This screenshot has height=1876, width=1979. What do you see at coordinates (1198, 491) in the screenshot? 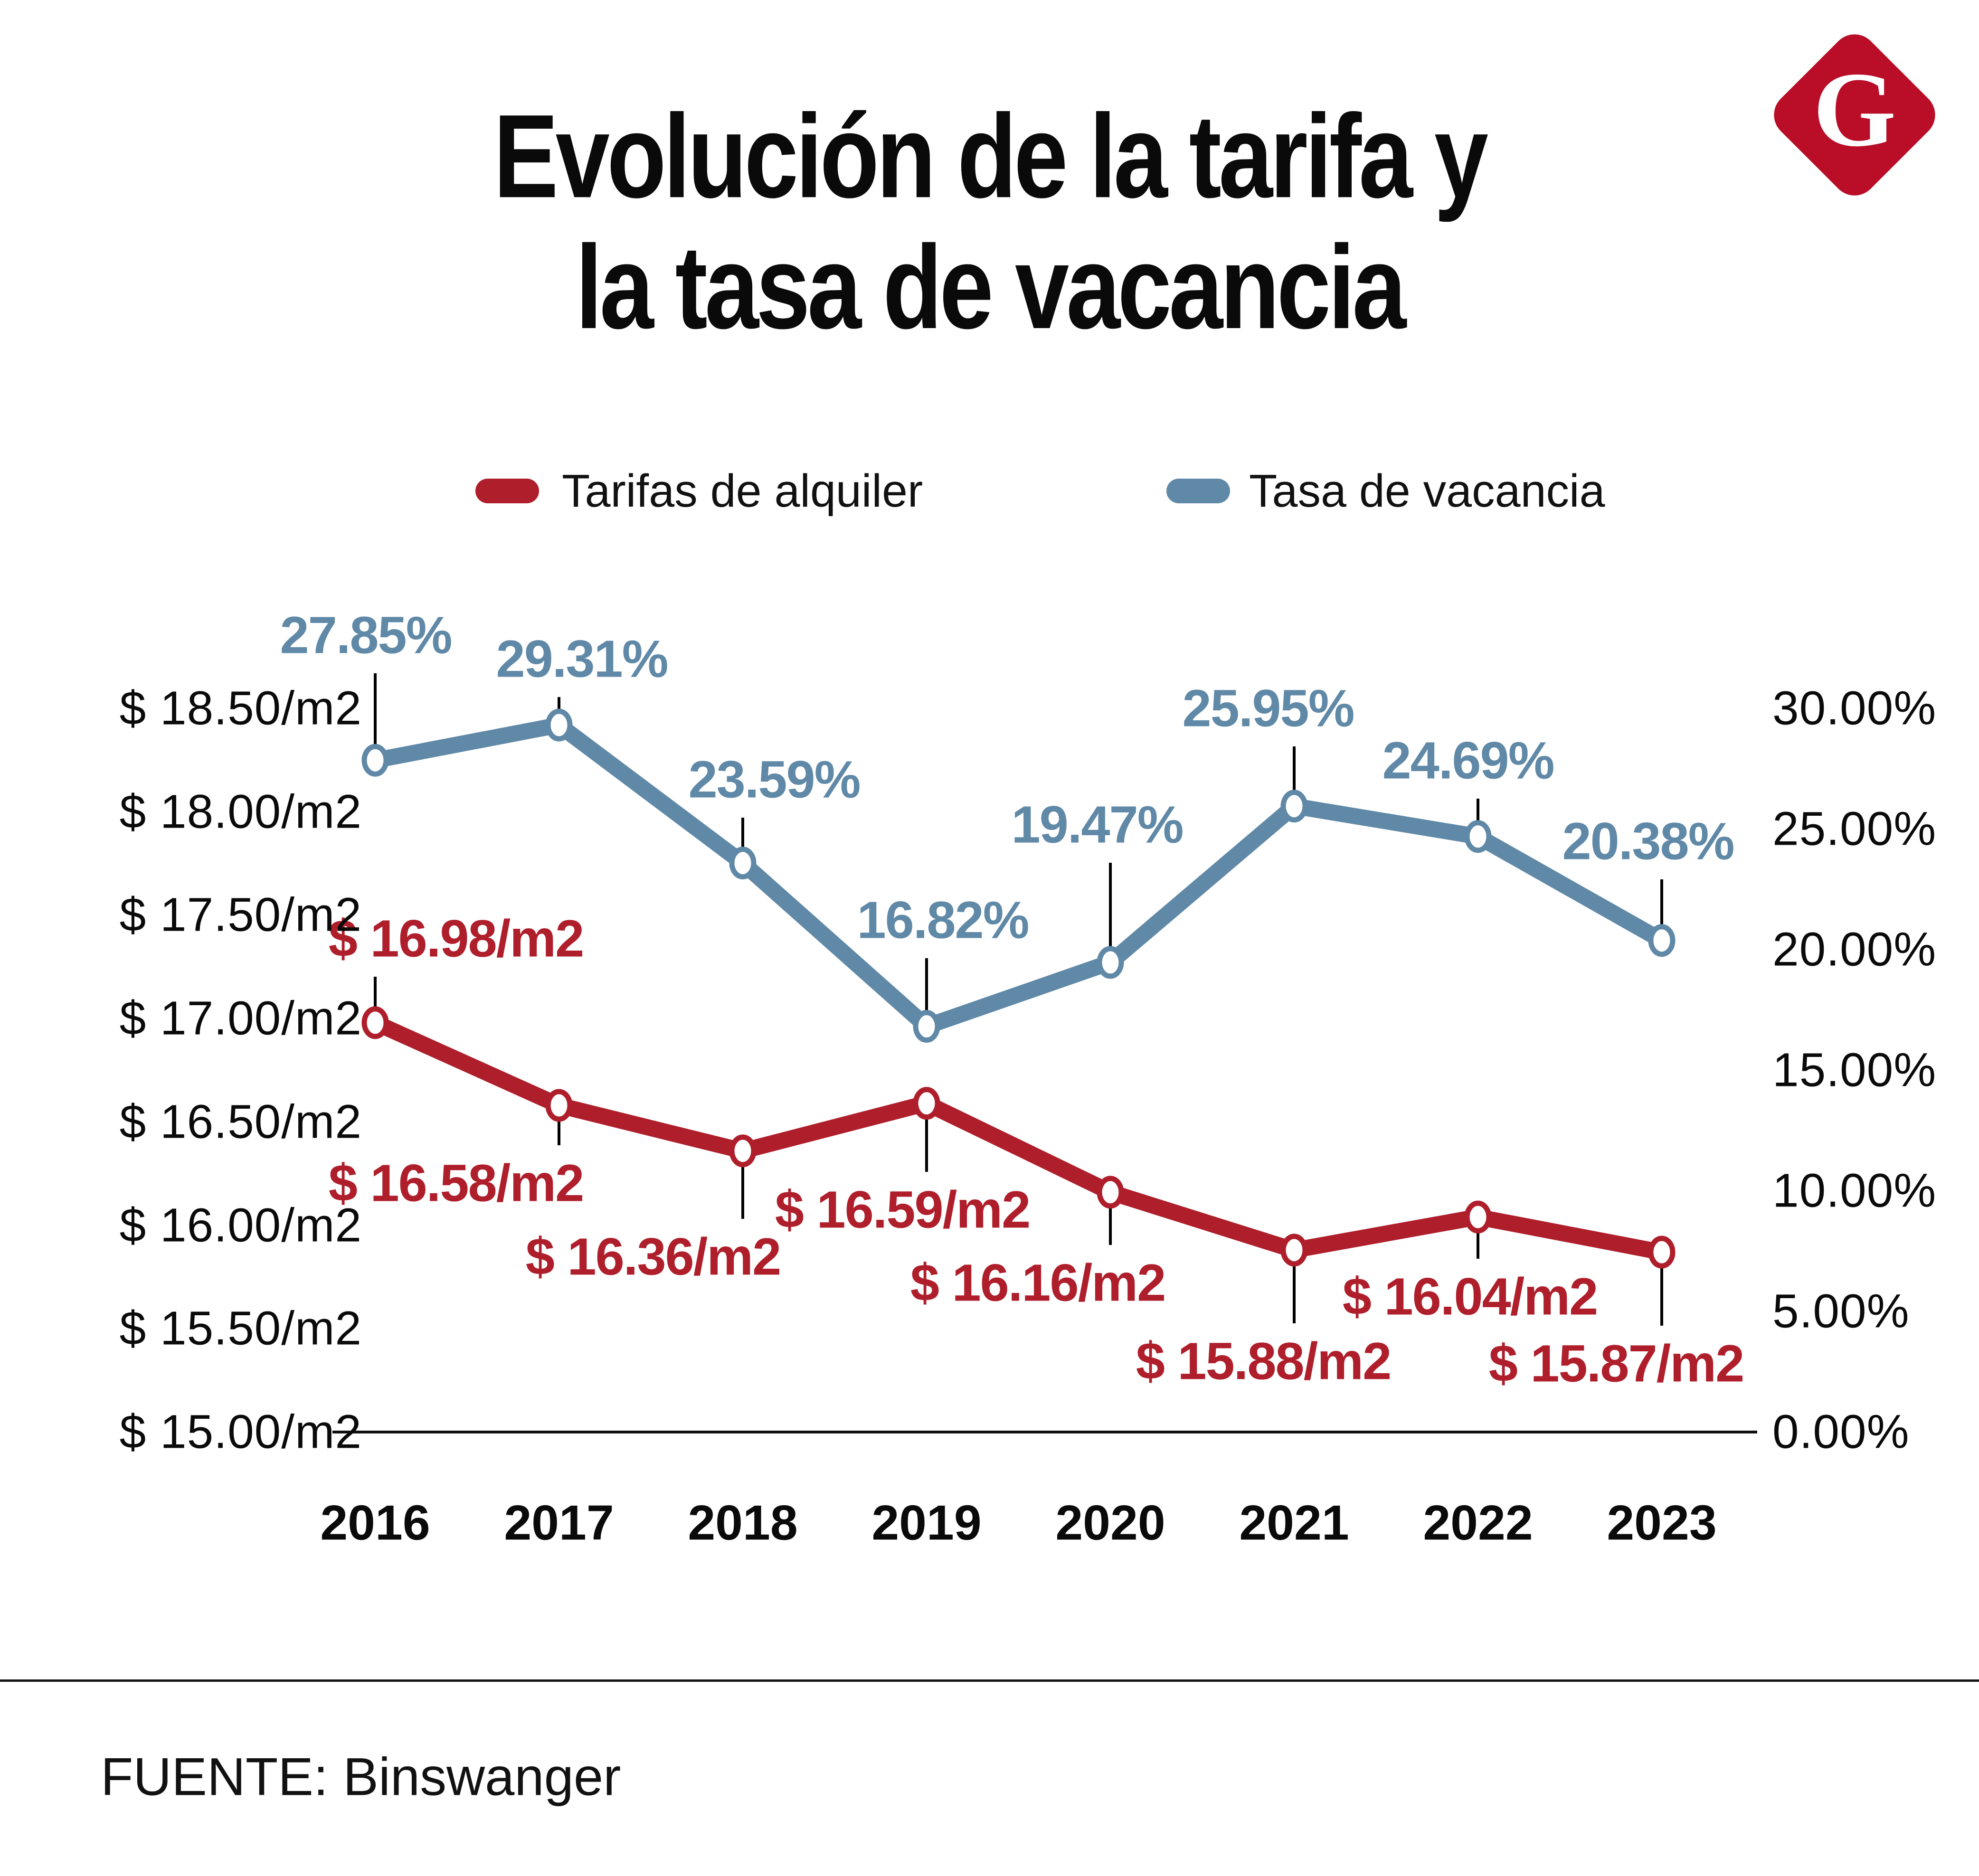
I see `legend-swatch-tasa` at bounding box center [1198, 491].